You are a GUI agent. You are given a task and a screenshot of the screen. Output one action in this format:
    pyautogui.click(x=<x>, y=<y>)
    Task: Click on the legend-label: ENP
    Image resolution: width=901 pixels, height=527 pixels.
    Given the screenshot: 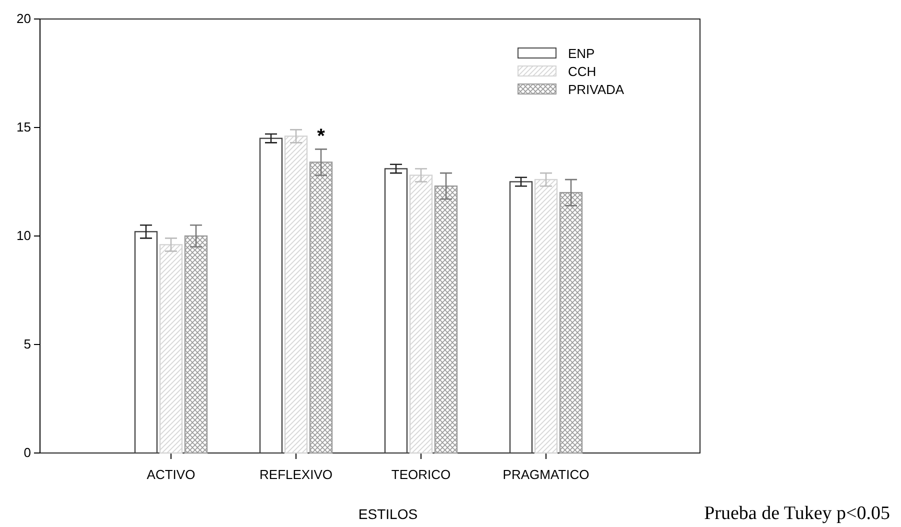 What is the action you would take?
    pyautogui.click(x=581, y=53)
    